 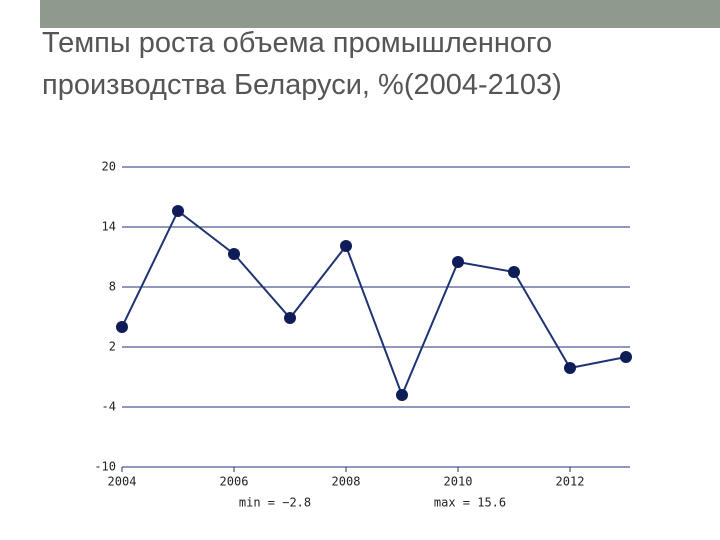 What do you see at coordinates (346, 482) in the screenshot?
I see `x-tick-label: 2008` at bounding box center [346, 482].